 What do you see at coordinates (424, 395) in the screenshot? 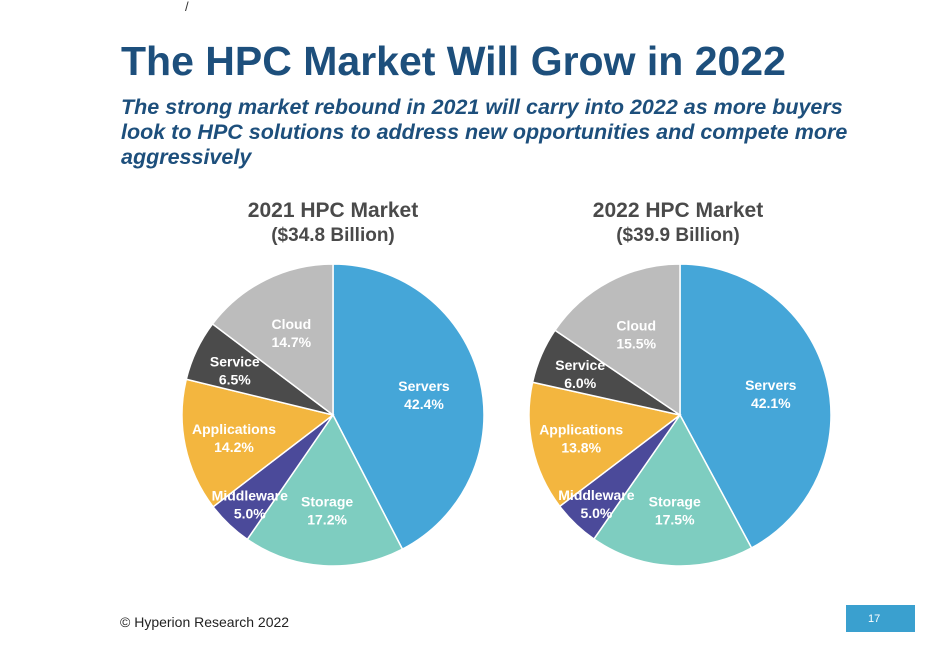
I see `slice-label-servers: Servers 42.4%` at bounding box center [424, 395].